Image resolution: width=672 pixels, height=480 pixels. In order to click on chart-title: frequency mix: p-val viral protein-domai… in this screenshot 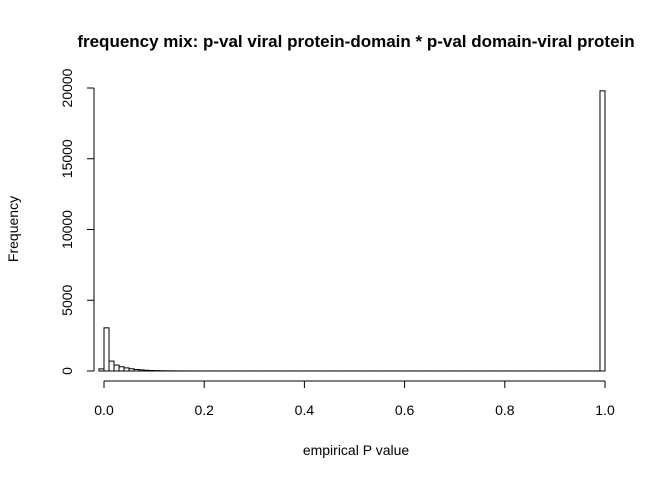, I will do `click(355, 41)`.